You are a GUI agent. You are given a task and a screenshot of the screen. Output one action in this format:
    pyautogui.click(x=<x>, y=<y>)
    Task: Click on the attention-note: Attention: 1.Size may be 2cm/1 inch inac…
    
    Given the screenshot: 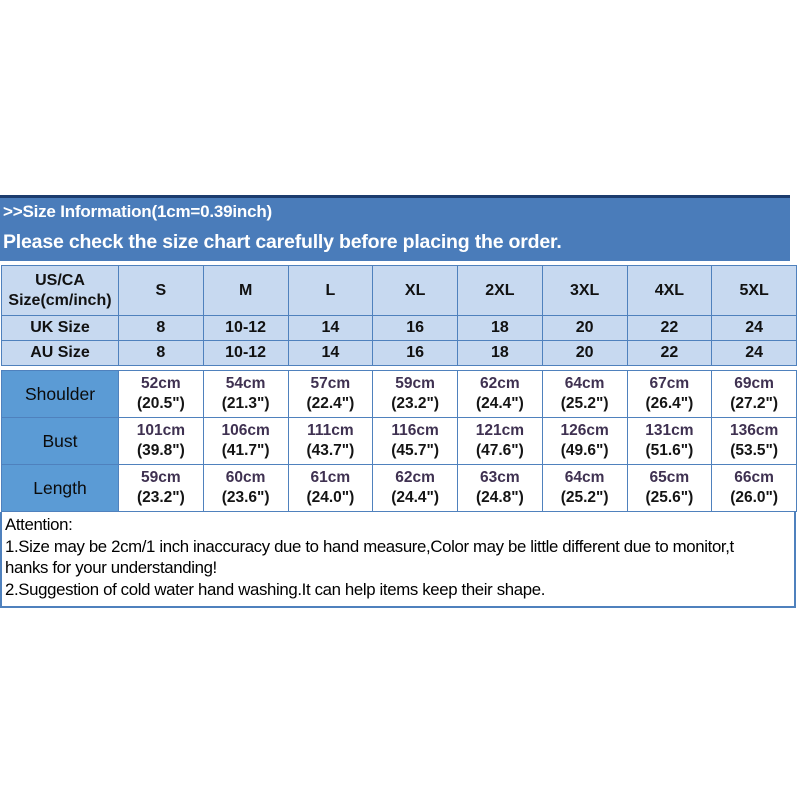 What is the action you would take?
    pyautogui.click(x=398, y=560)
    